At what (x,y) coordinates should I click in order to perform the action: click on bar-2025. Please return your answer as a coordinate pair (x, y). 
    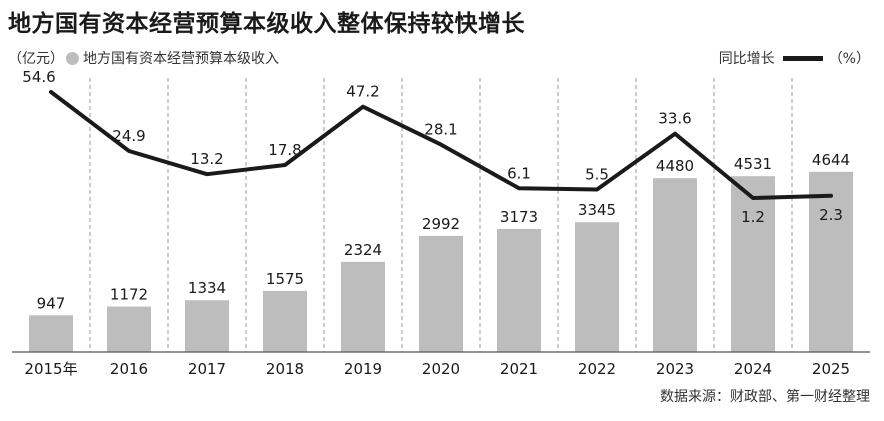
    Looking at the image, I should click on (831, 261).